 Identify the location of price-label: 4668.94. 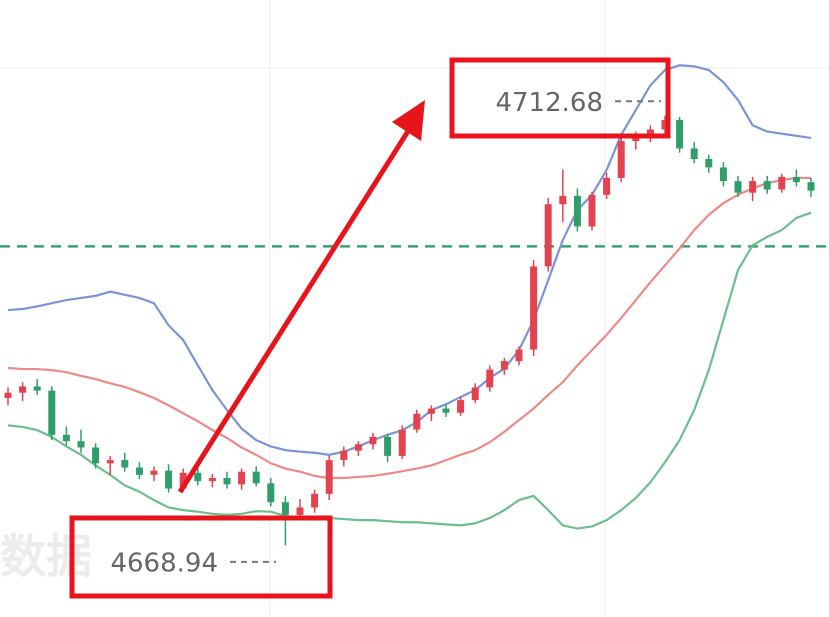
(164, 563).